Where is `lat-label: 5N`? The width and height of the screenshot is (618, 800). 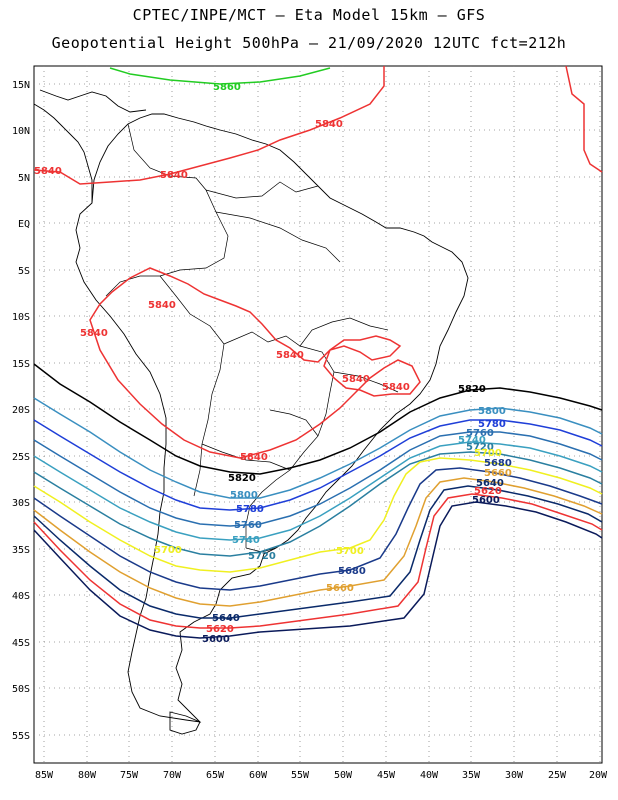 lat-label: 5N is located at coordinates (24, 178).